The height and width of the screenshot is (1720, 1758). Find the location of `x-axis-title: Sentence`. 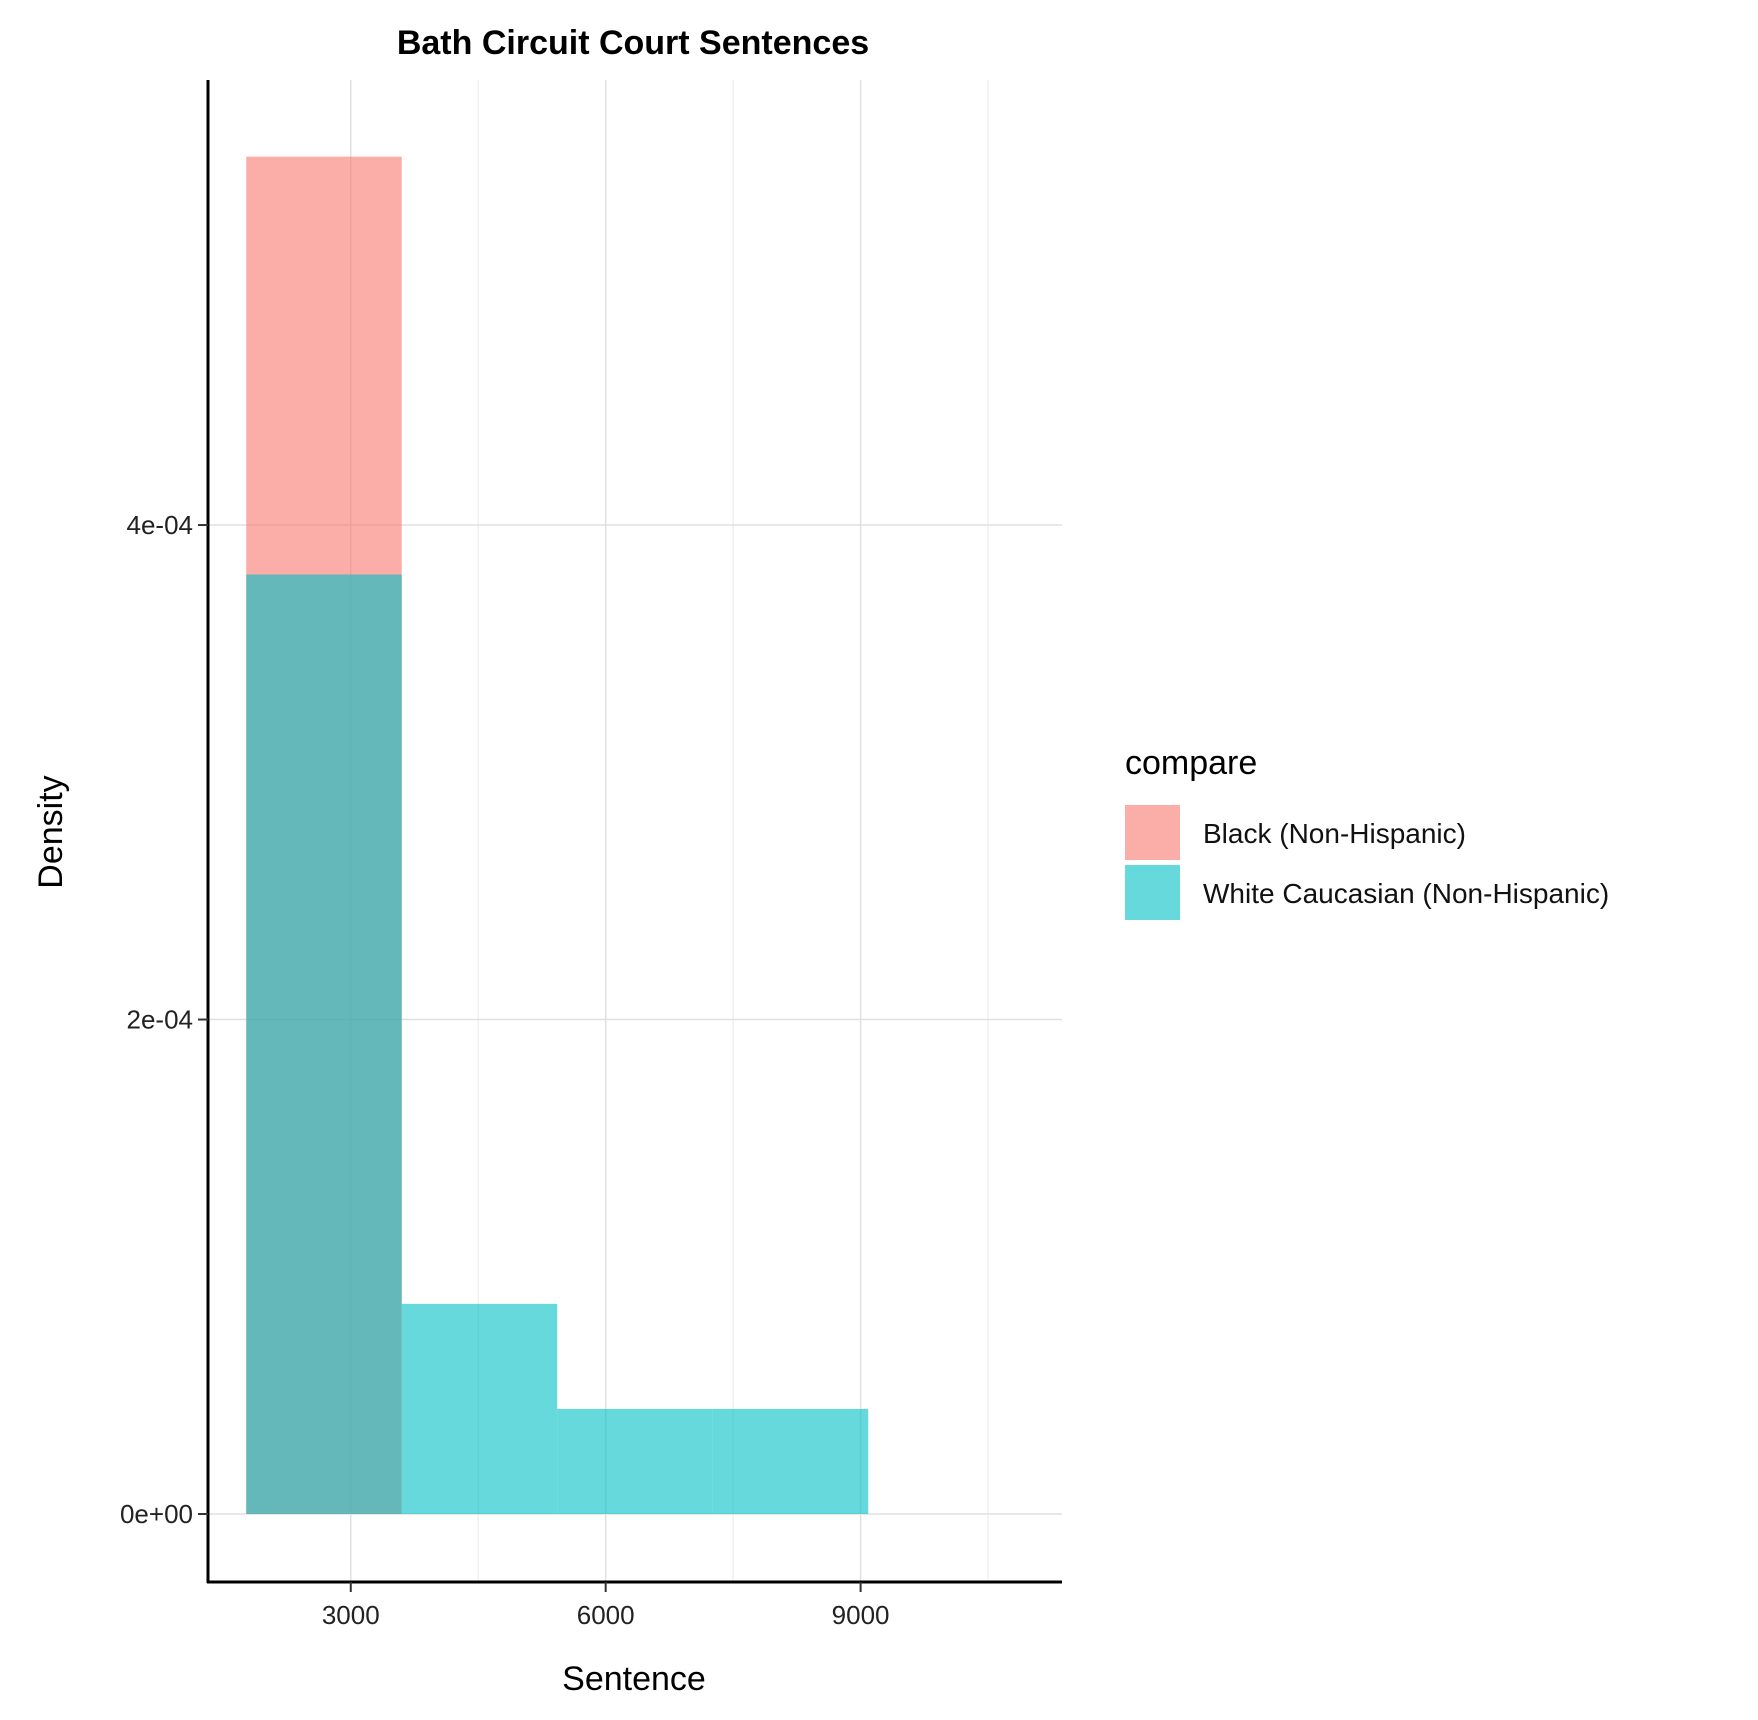

x-axis-title: Sentence is located at coordinates (634, 1679).